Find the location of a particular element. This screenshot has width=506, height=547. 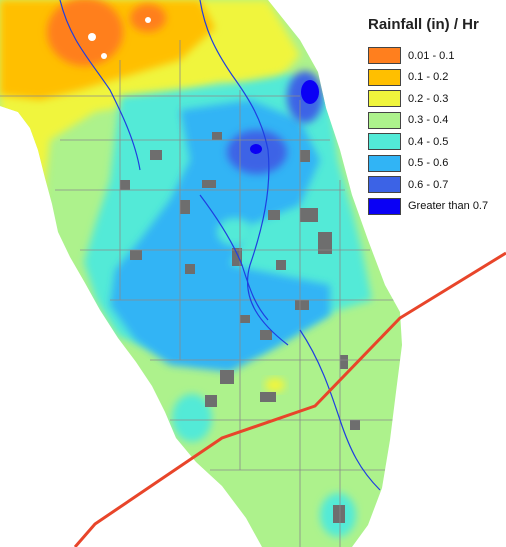

legend-label: 0.4 - 0.5 is located at coordinates (428, 141).